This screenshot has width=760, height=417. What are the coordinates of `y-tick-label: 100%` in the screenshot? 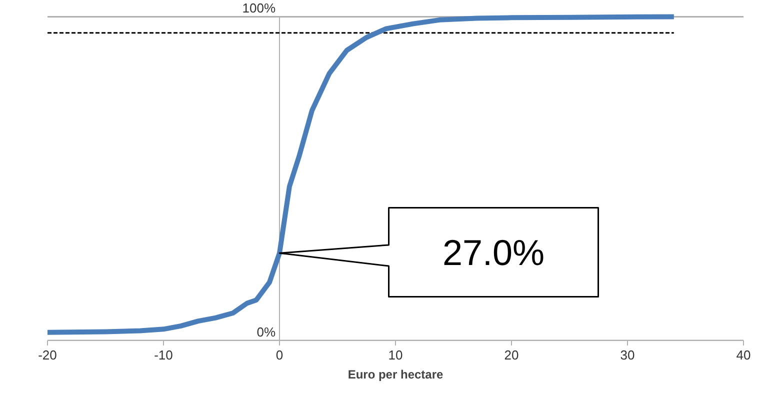 It's located at (259, 8).